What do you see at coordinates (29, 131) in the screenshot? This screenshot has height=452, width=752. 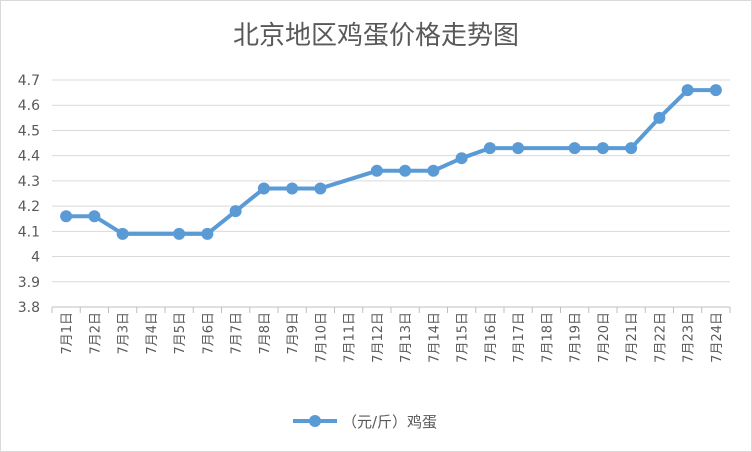 I see `y-tick-label: 4.5` at bounding box center [29, 131].